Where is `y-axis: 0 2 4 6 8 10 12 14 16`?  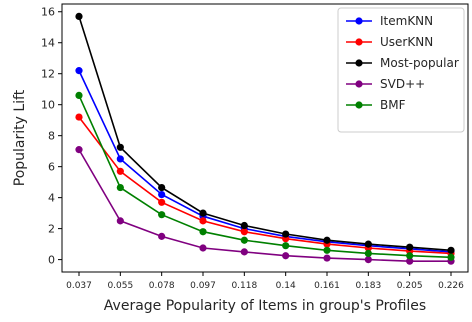
y-axis: 0 2 4 6 8 10 12 14 16 is located at coordinates (51, 136).